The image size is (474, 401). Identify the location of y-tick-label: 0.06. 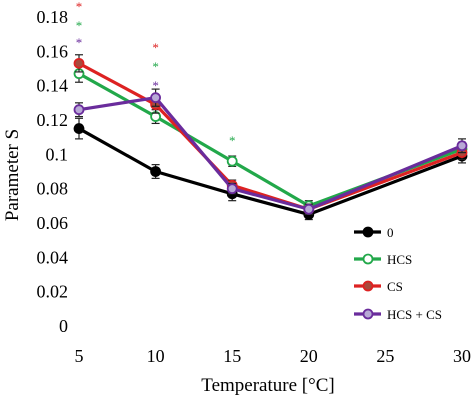
(53, 223).